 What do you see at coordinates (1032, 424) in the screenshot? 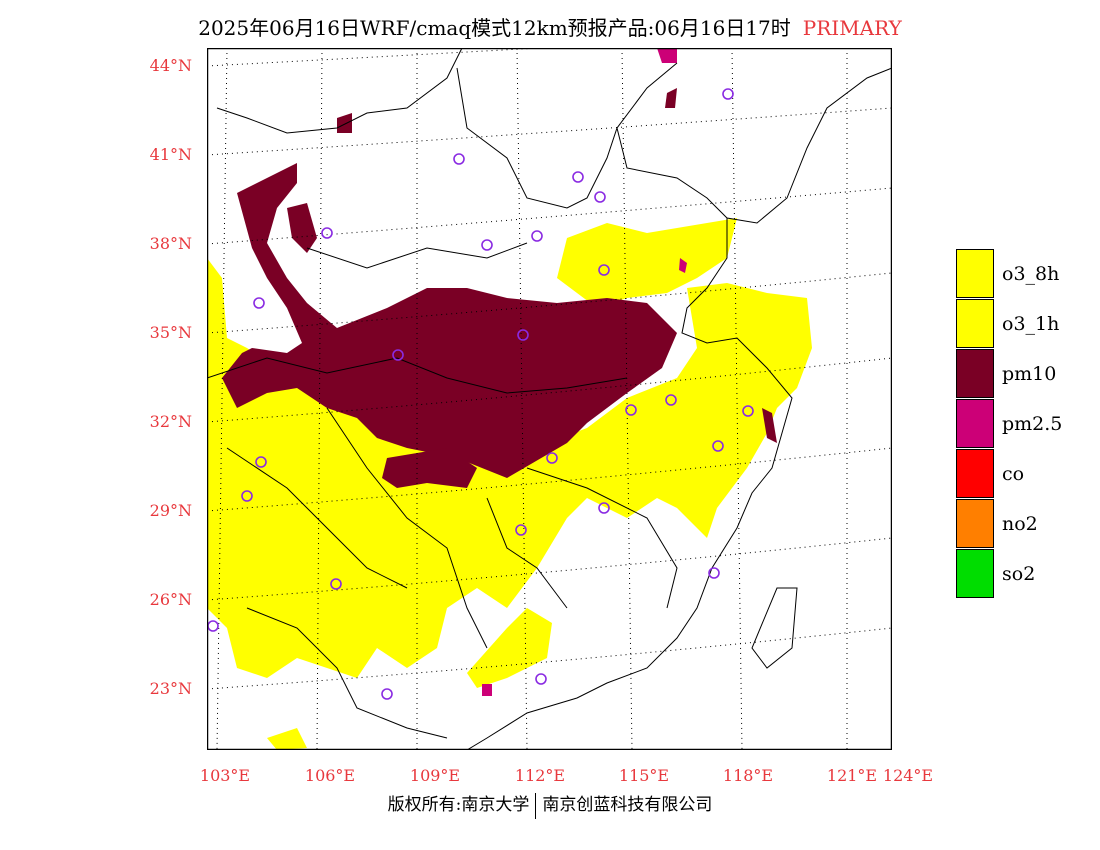
I see `legend-label: pm2.5` at bounding box center [1032, 424].